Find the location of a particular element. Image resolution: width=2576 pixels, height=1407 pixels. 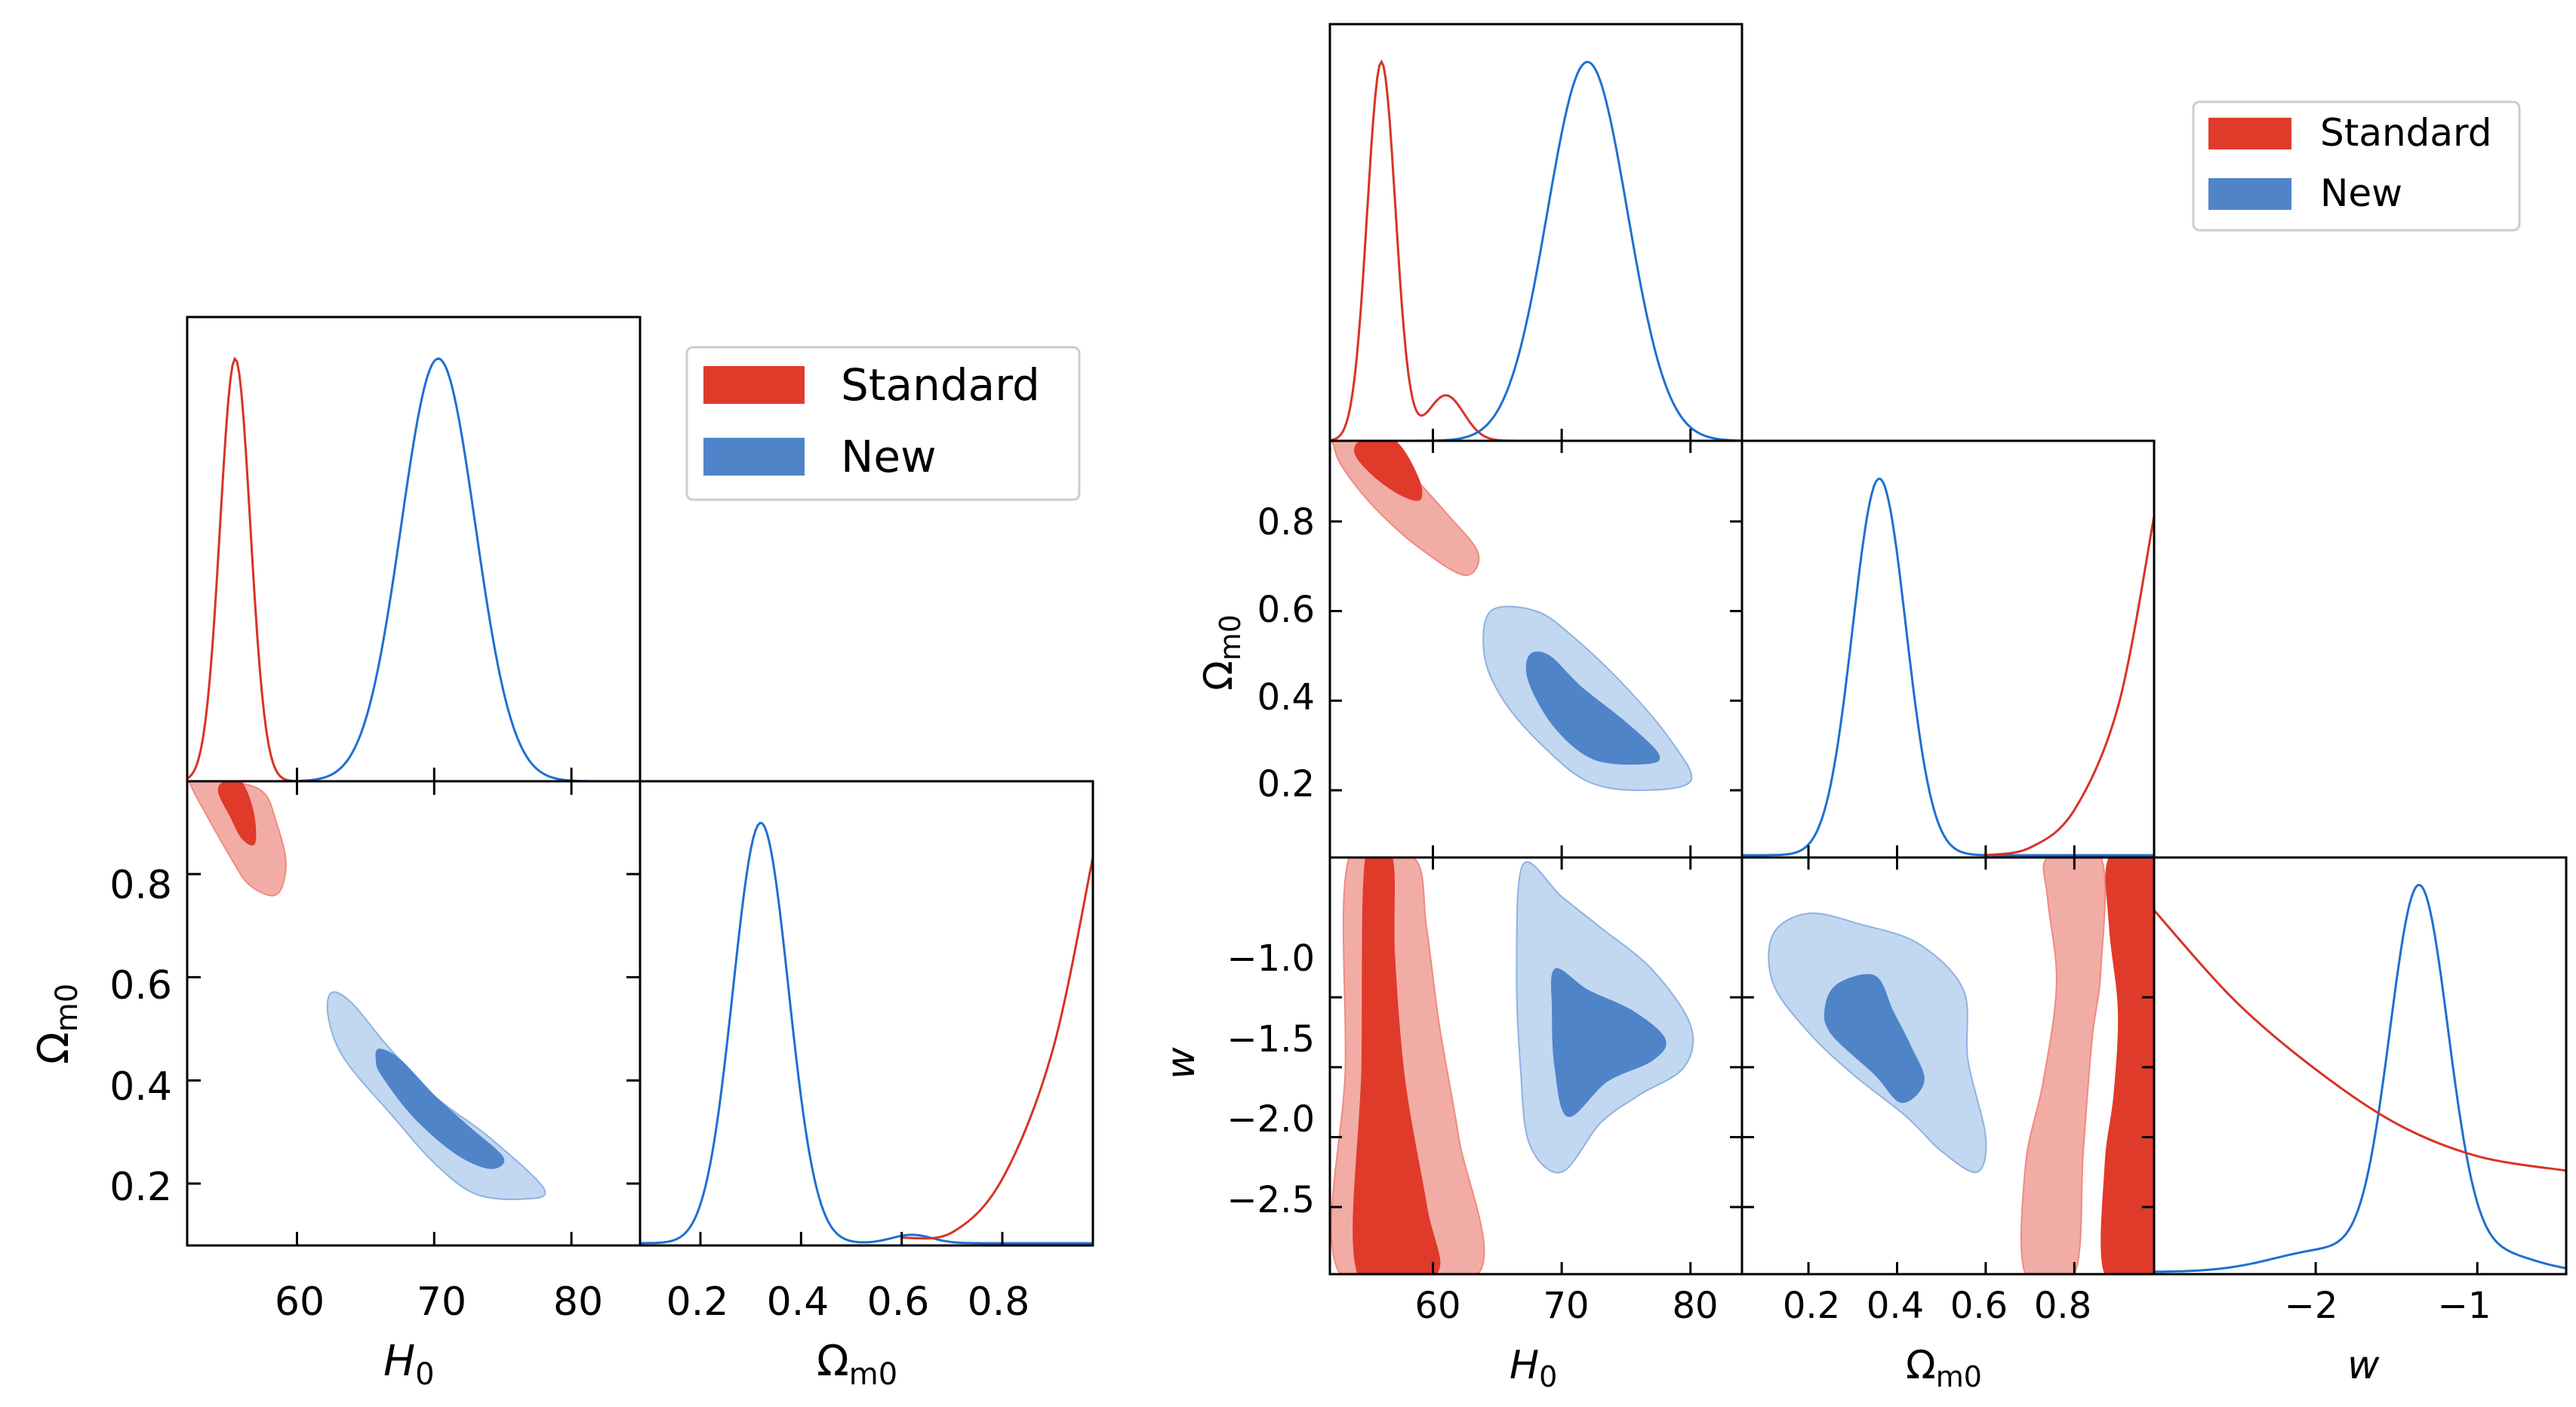

left-om-tick-label: 0.8 is located at coordinates (999, 1302).